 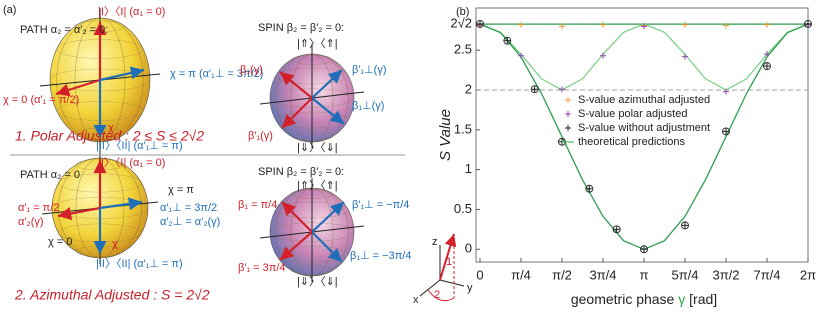 What do you see at coordinates (216, 74) in the screenshot?
I see `angle-label: χ = π (α′₁⊥ = 3π/2)` at bounding box center [216, 74].